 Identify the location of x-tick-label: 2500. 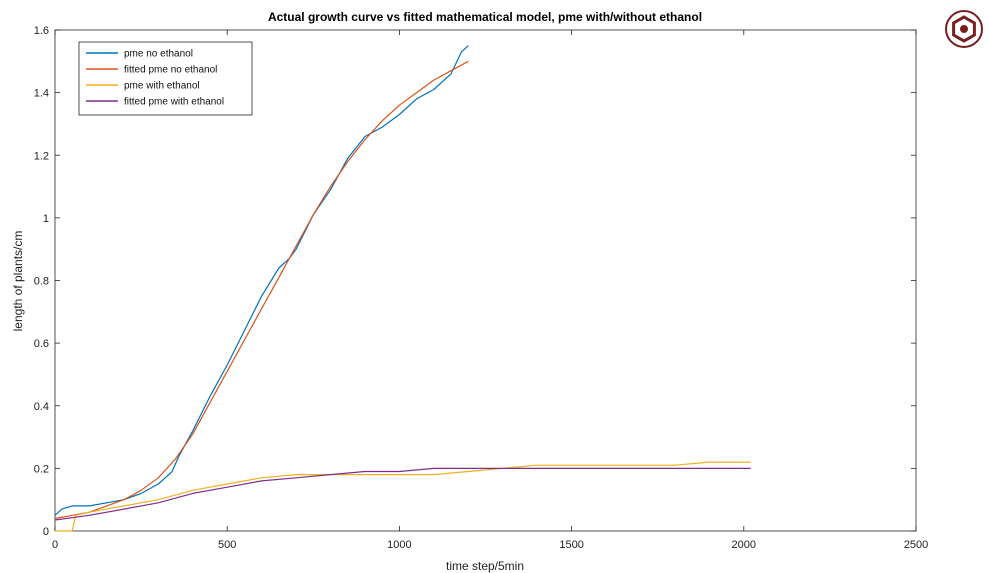
(916, 545).